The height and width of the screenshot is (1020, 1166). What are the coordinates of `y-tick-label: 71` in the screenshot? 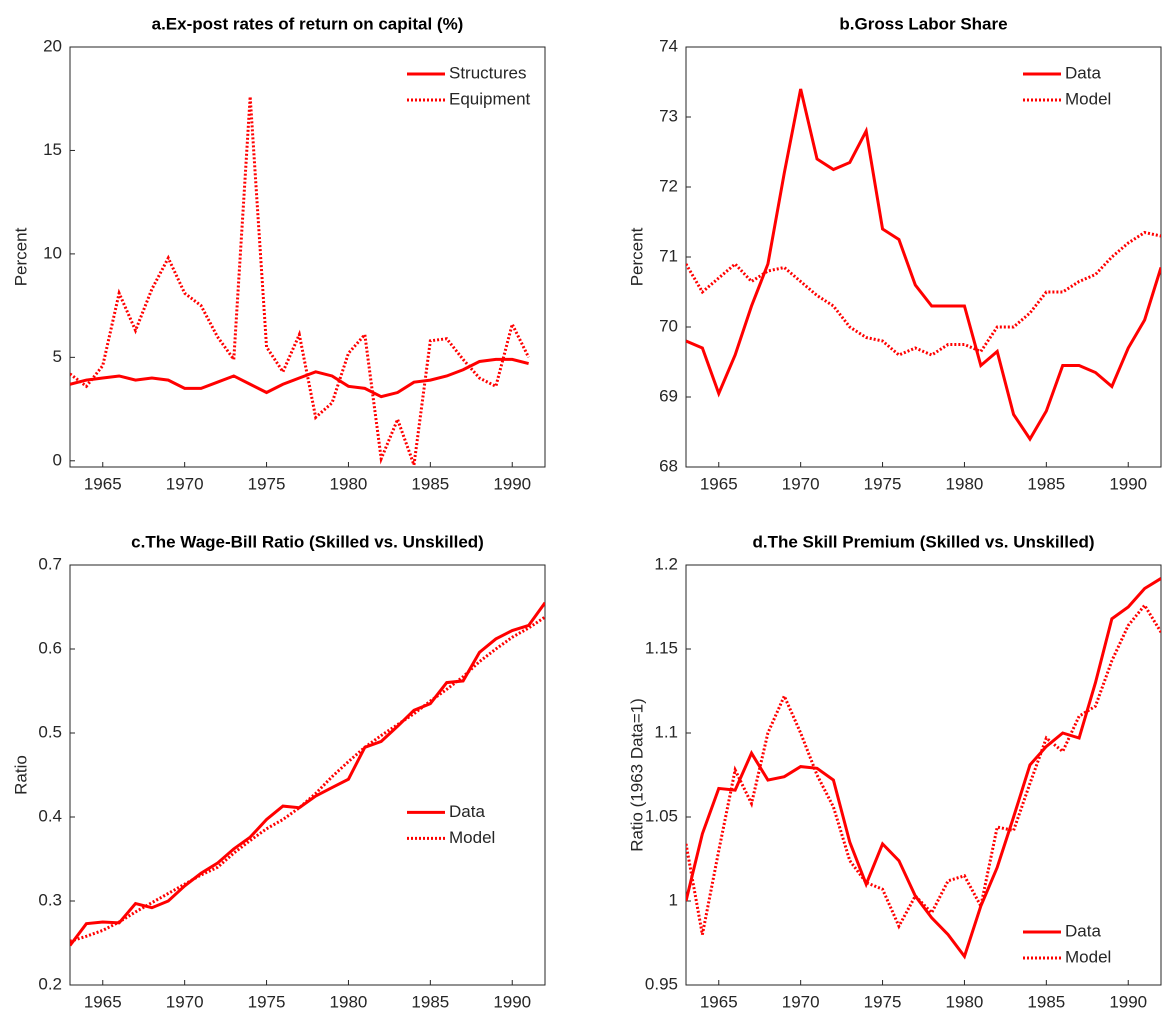 It's located at (668, 255).